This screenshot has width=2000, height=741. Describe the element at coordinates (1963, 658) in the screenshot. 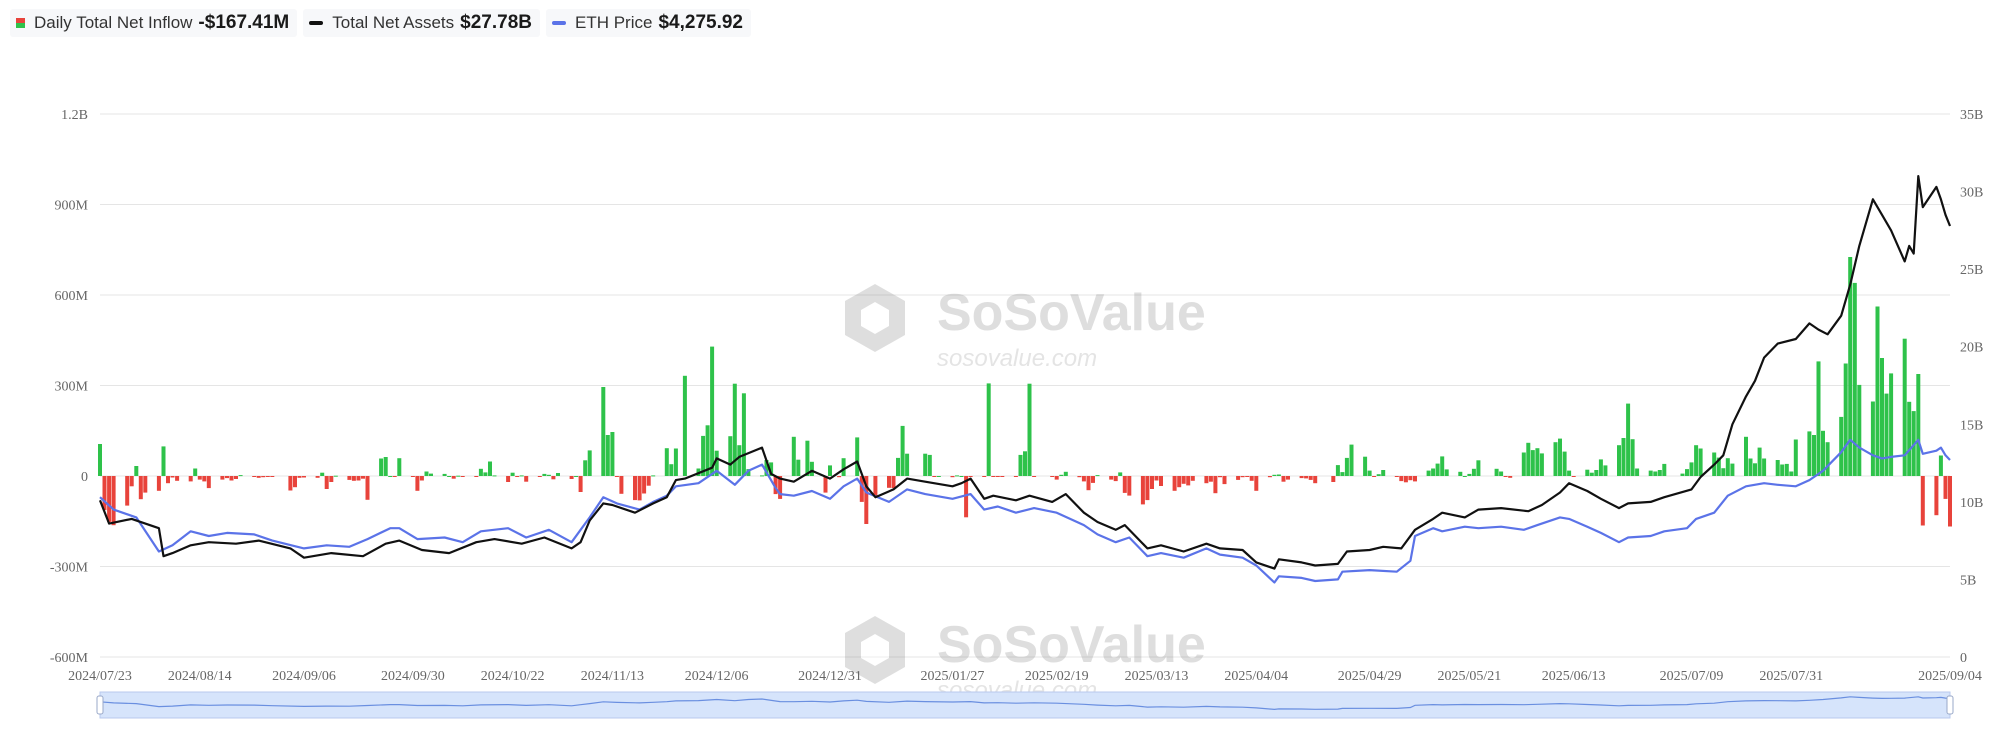

I see `y-right-tick-label: 0` at that location.